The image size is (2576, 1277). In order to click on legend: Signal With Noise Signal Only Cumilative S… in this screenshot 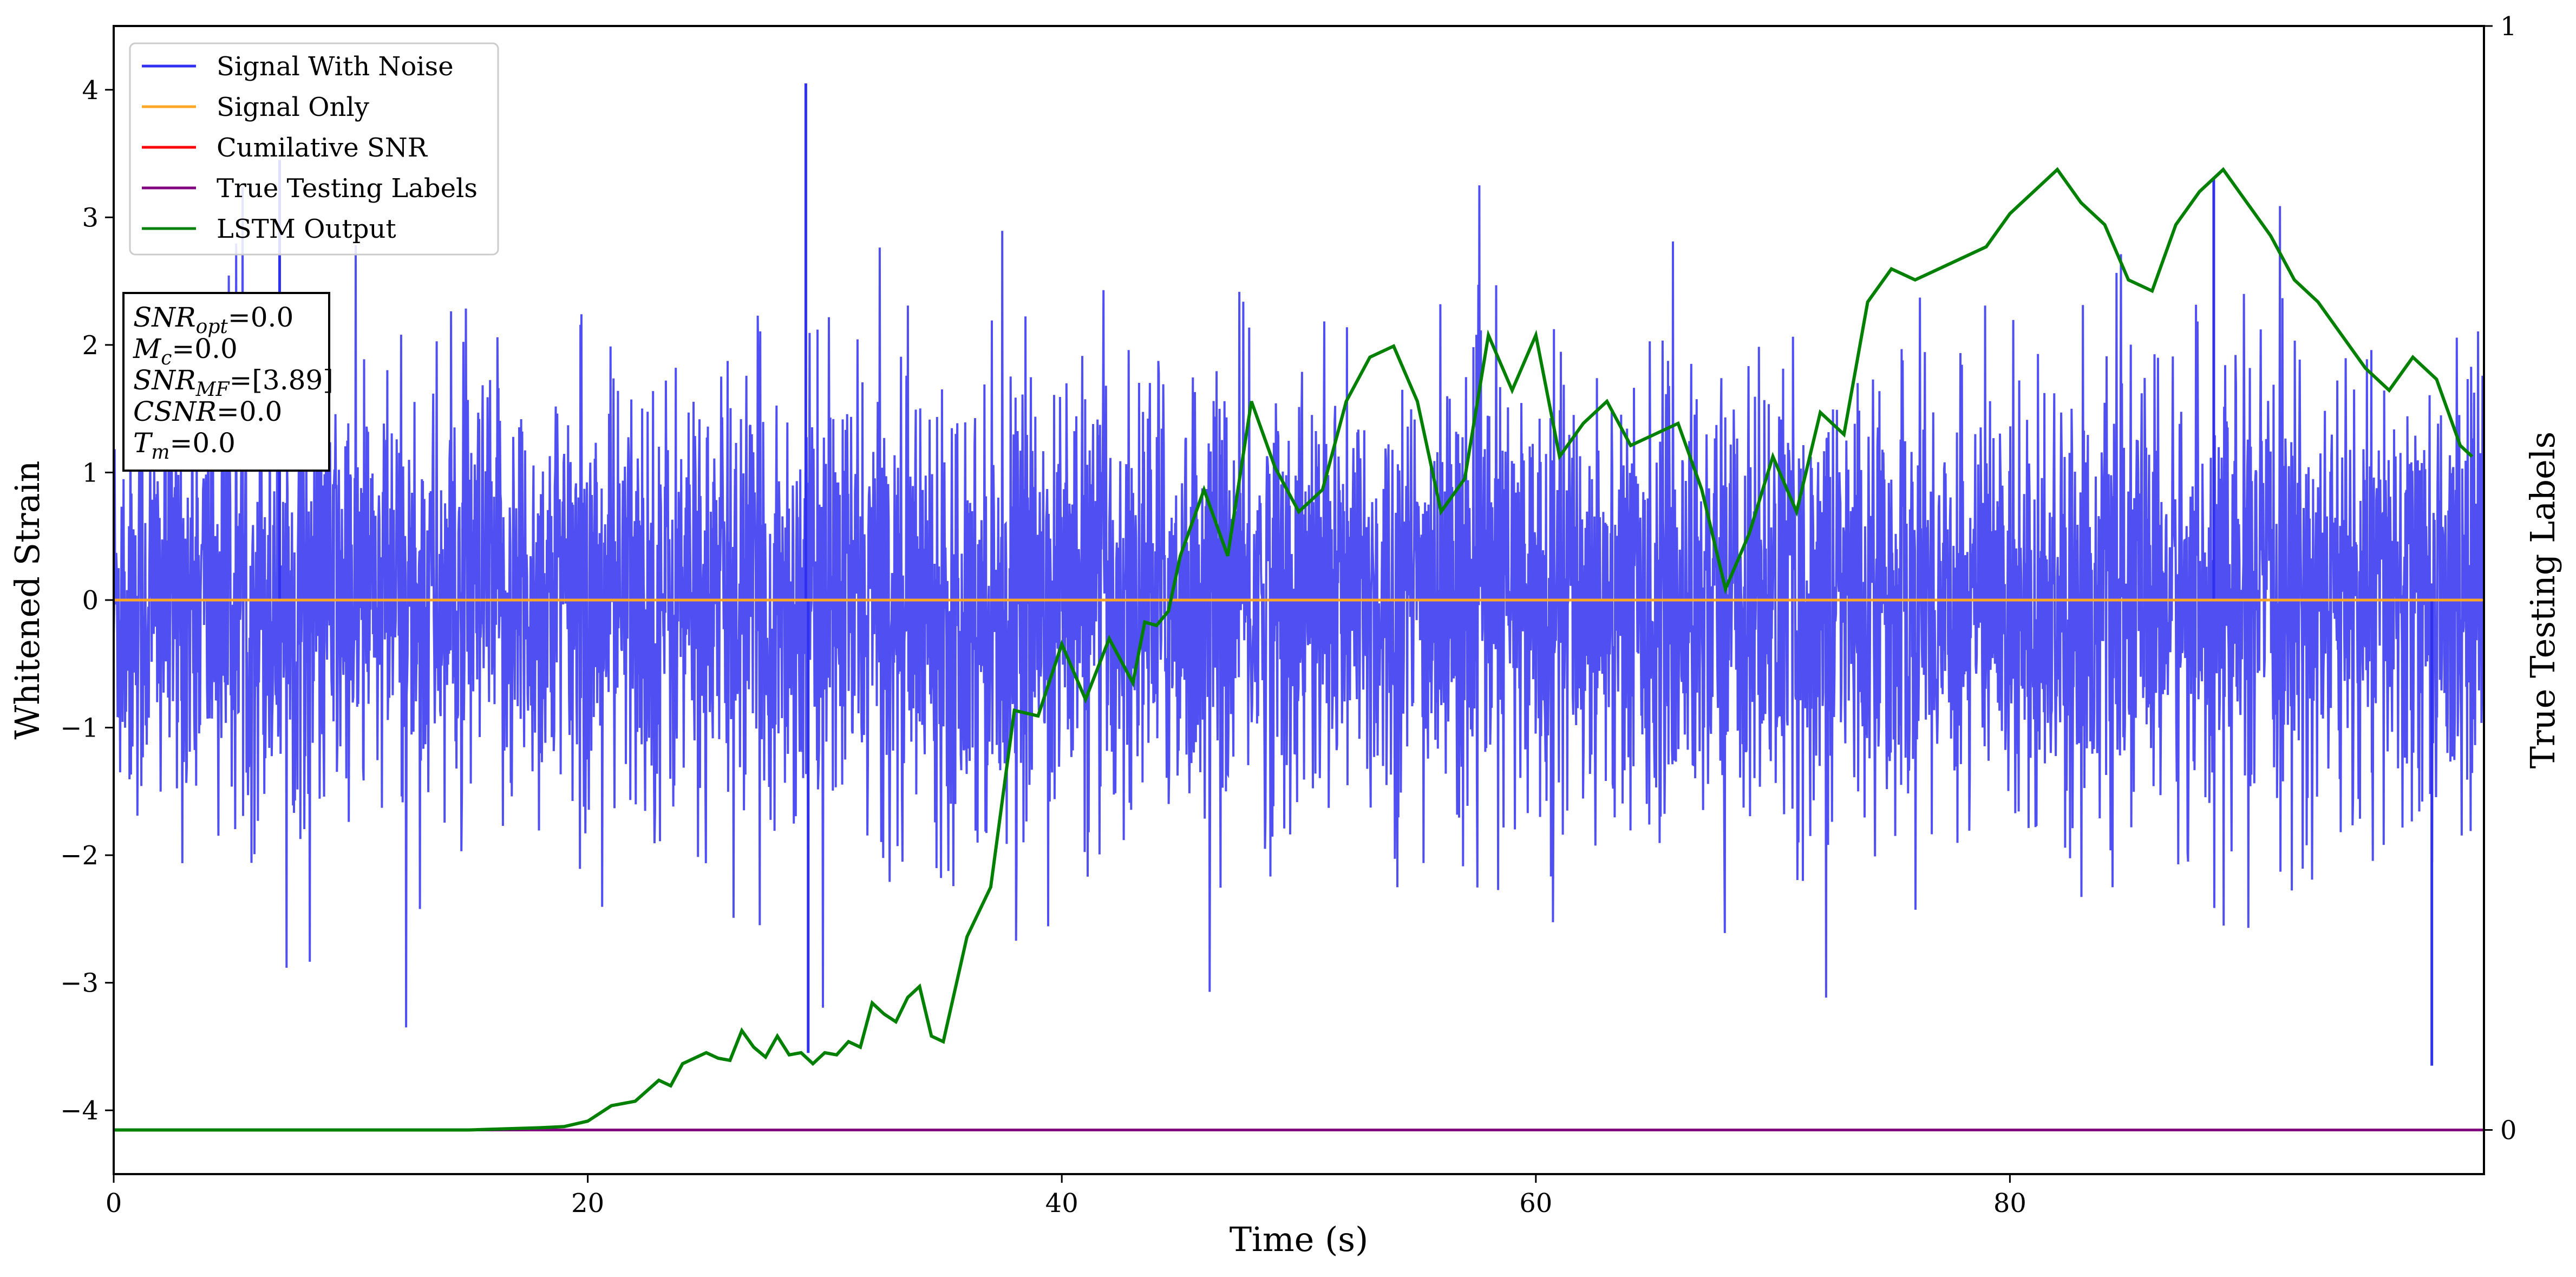, I will do `click(314, 149)`.